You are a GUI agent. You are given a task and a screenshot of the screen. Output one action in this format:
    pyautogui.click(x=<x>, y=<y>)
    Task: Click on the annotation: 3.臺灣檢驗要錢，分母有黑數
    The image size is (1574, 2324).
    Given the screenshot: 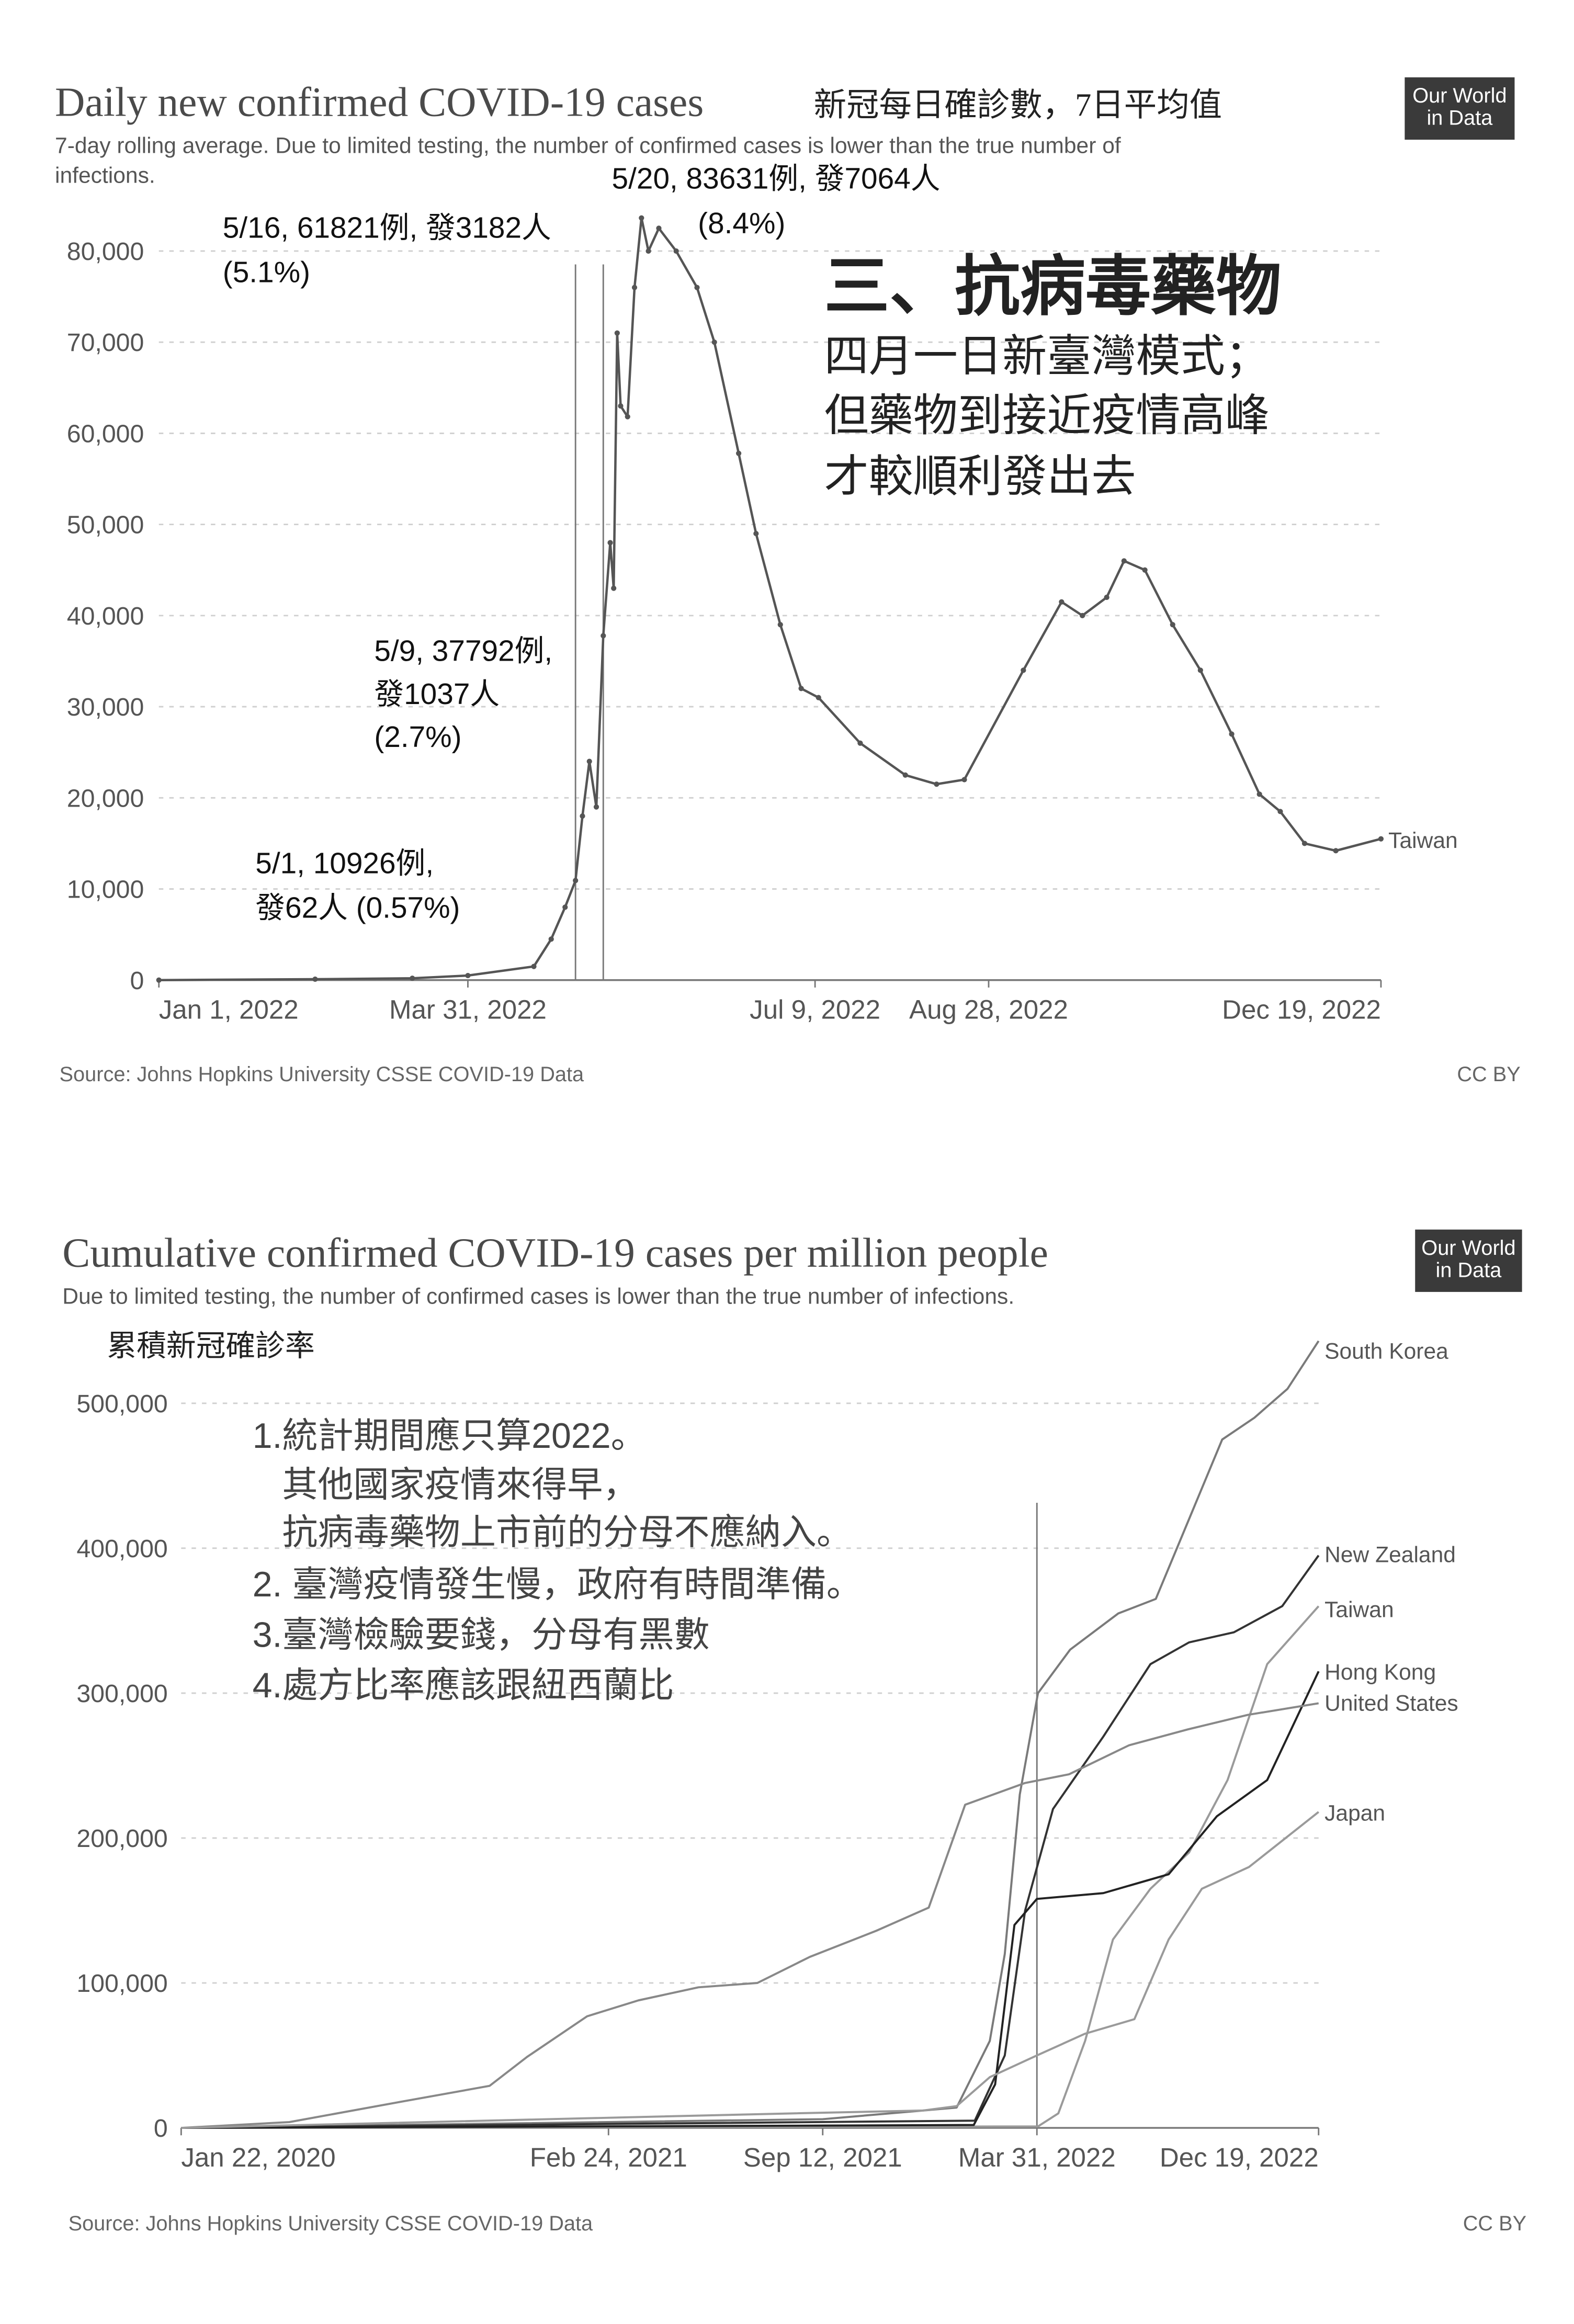 What is the action you would take?
    pyautogui.click(x=481, y=1634)
    